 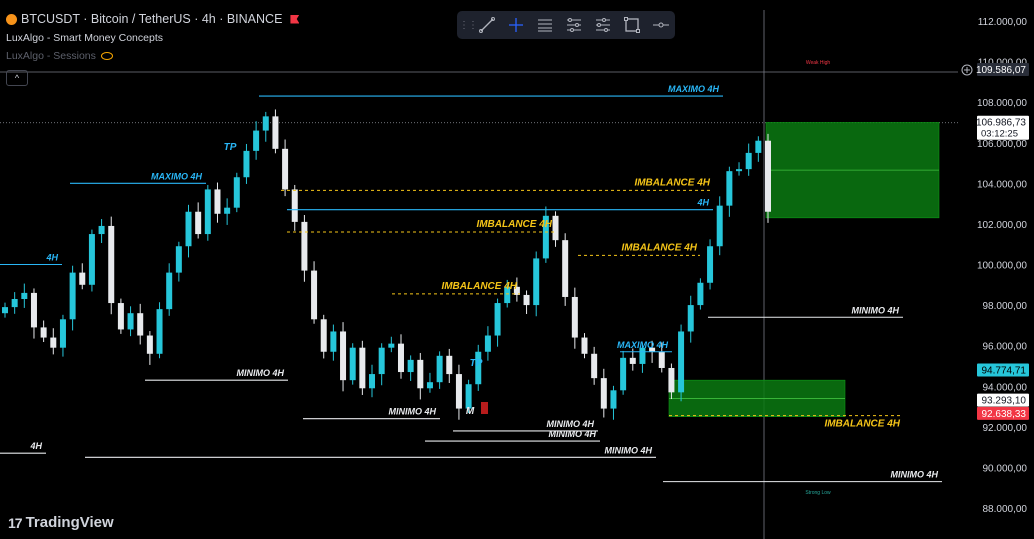 I want to click on fib-icon, so click(x=574, y=25).